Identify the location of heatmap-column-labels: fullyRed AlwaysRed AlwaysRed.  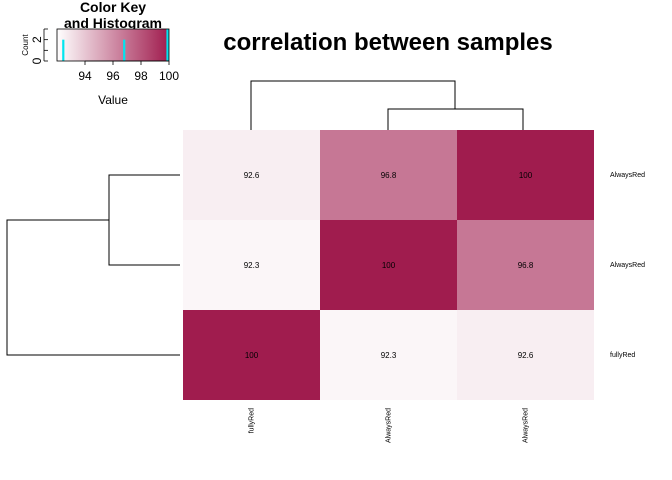
(389, 425).